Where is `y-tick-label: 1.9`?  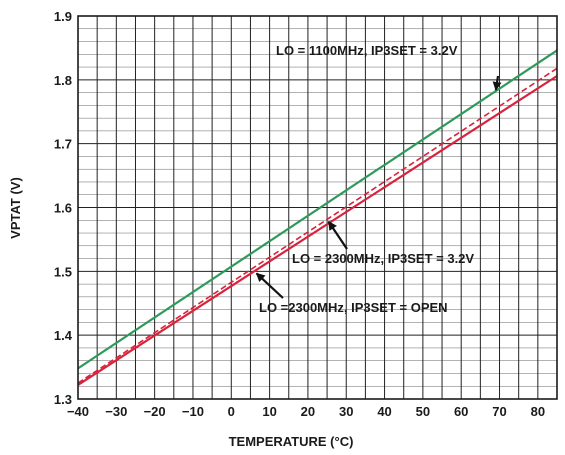
y-tick-label: 1.9 is located at coordinates (63, 16).